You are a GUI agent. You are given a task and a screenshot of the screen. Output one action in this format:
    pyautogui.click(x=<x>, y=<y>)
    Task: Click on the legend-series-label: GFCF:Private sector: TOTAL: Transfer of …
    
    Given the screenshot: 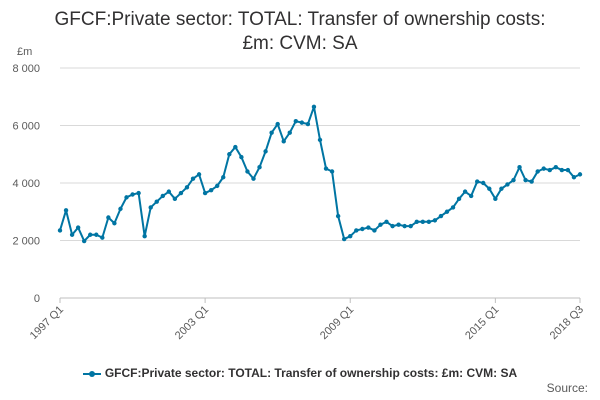 What is the action you would take?
    pyautogui.click(x=311, y=373)
    